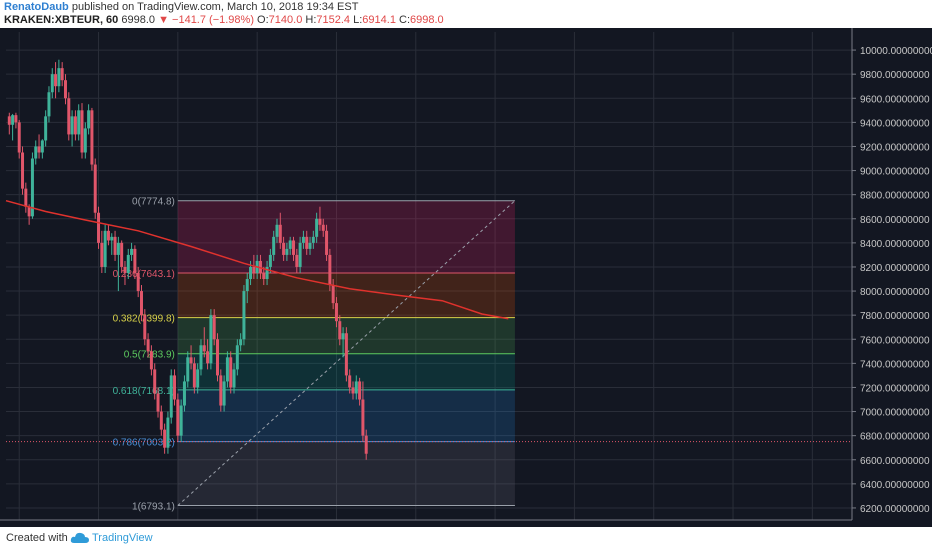  Describe the element at coordinates (895, 316) in the screenshot. I see `y-tick-label: 7800.00000000` at that location.